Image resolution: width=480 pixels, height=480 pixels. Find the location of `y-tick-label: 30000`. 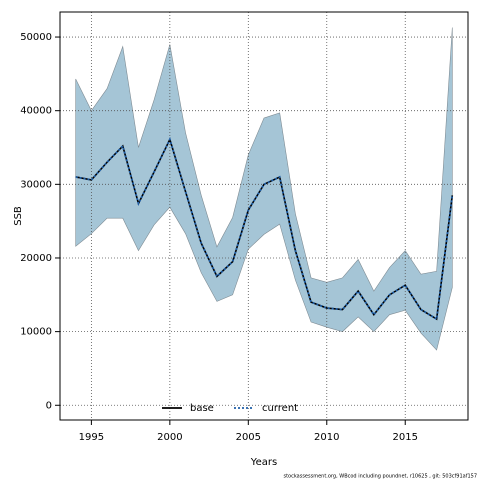

y-tick-label: 30000 is located at coordinates (36, 184).